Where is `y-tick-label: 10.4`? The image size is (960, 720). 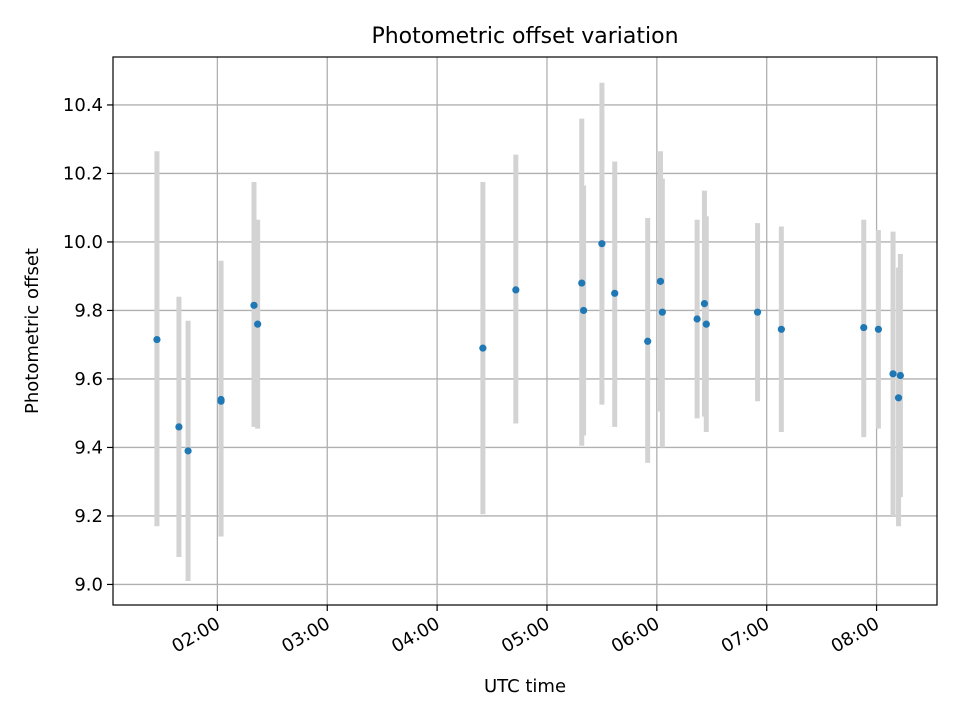
y-tick-label: 10.4 is located at coordinates (83, 105).